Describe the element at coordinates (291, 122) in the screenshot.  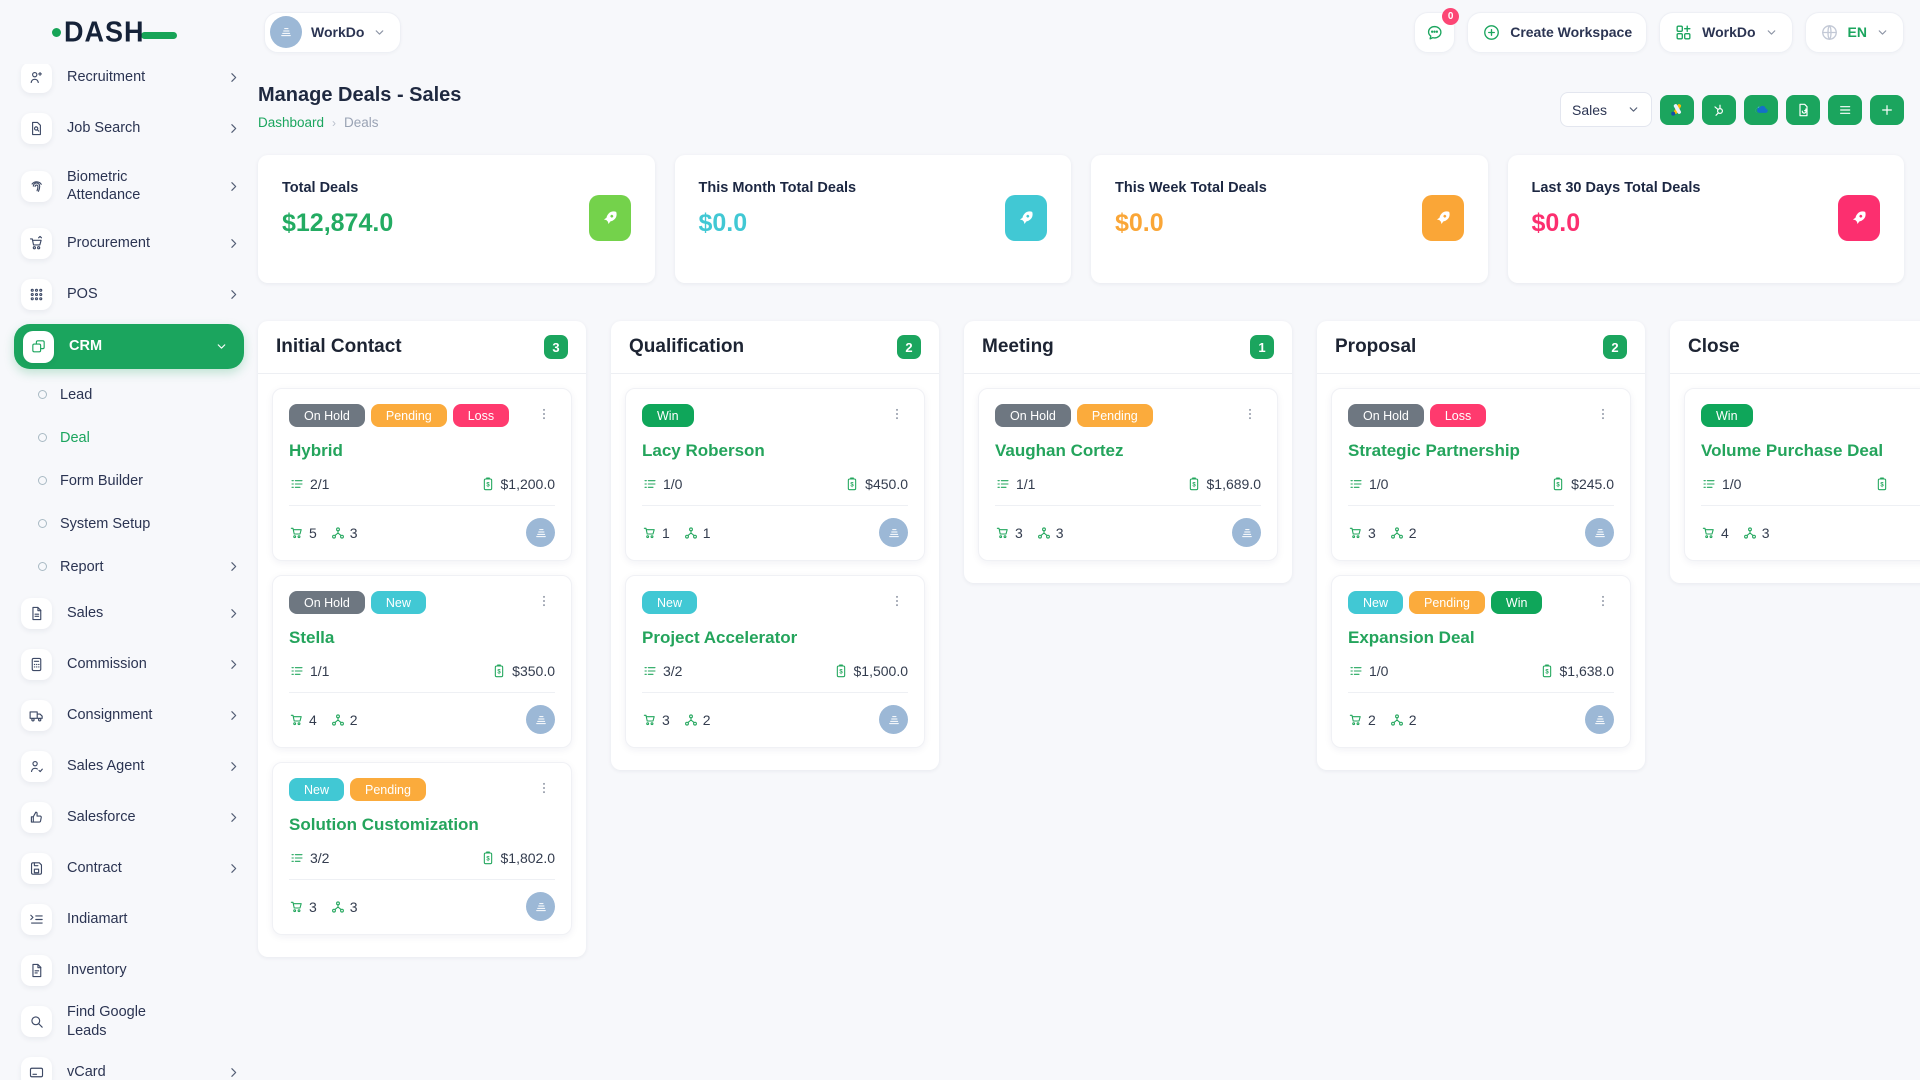
I see `breadcrumb-dashboard-link: Dashboard` at that location.